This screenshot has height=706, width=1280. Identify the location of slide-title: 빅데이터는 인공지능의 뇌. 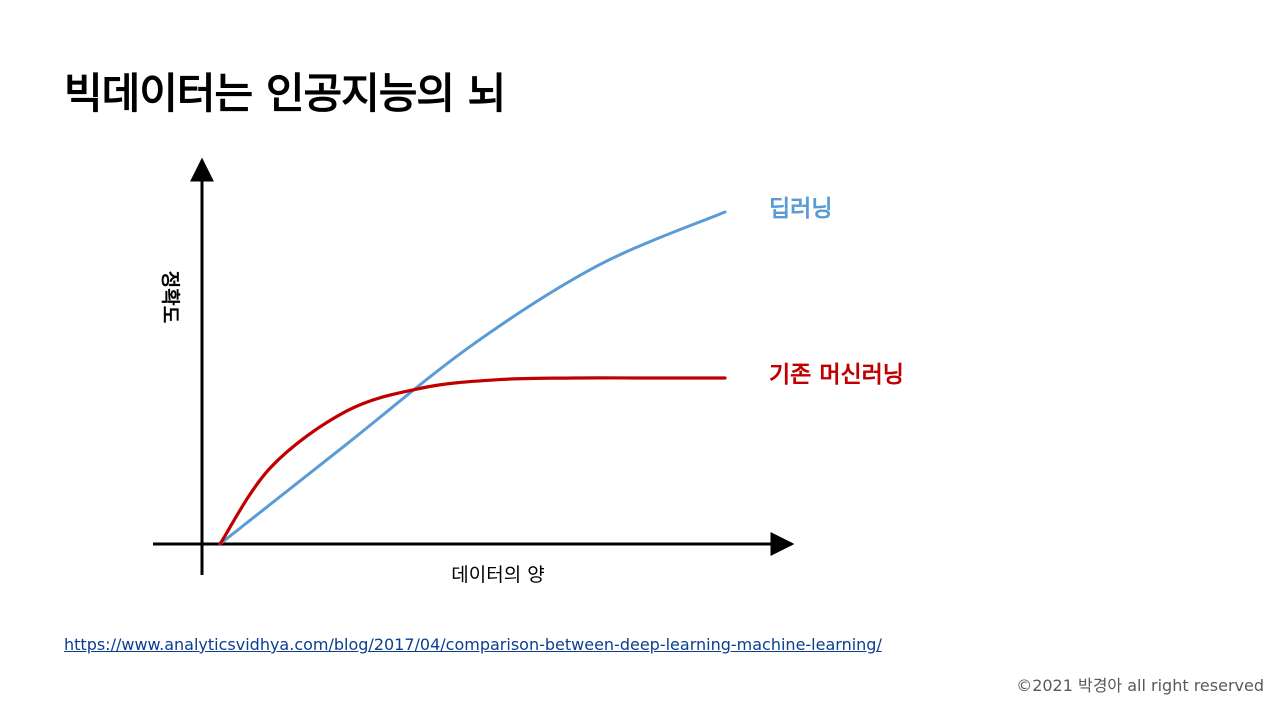
(285, 93).